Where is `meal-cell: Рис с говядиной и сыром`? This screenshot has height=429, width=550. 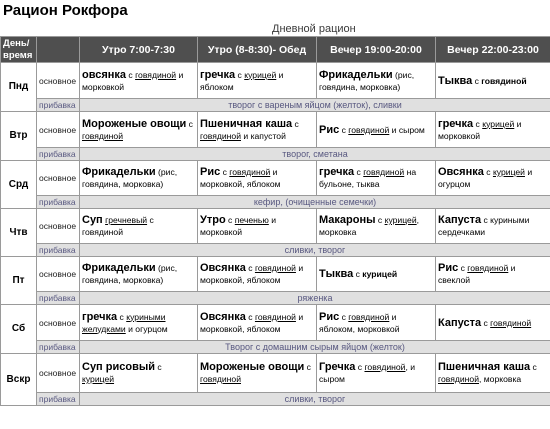 meal-cell: Рис с говядиной и сыром is located at coordinates (376, 129).